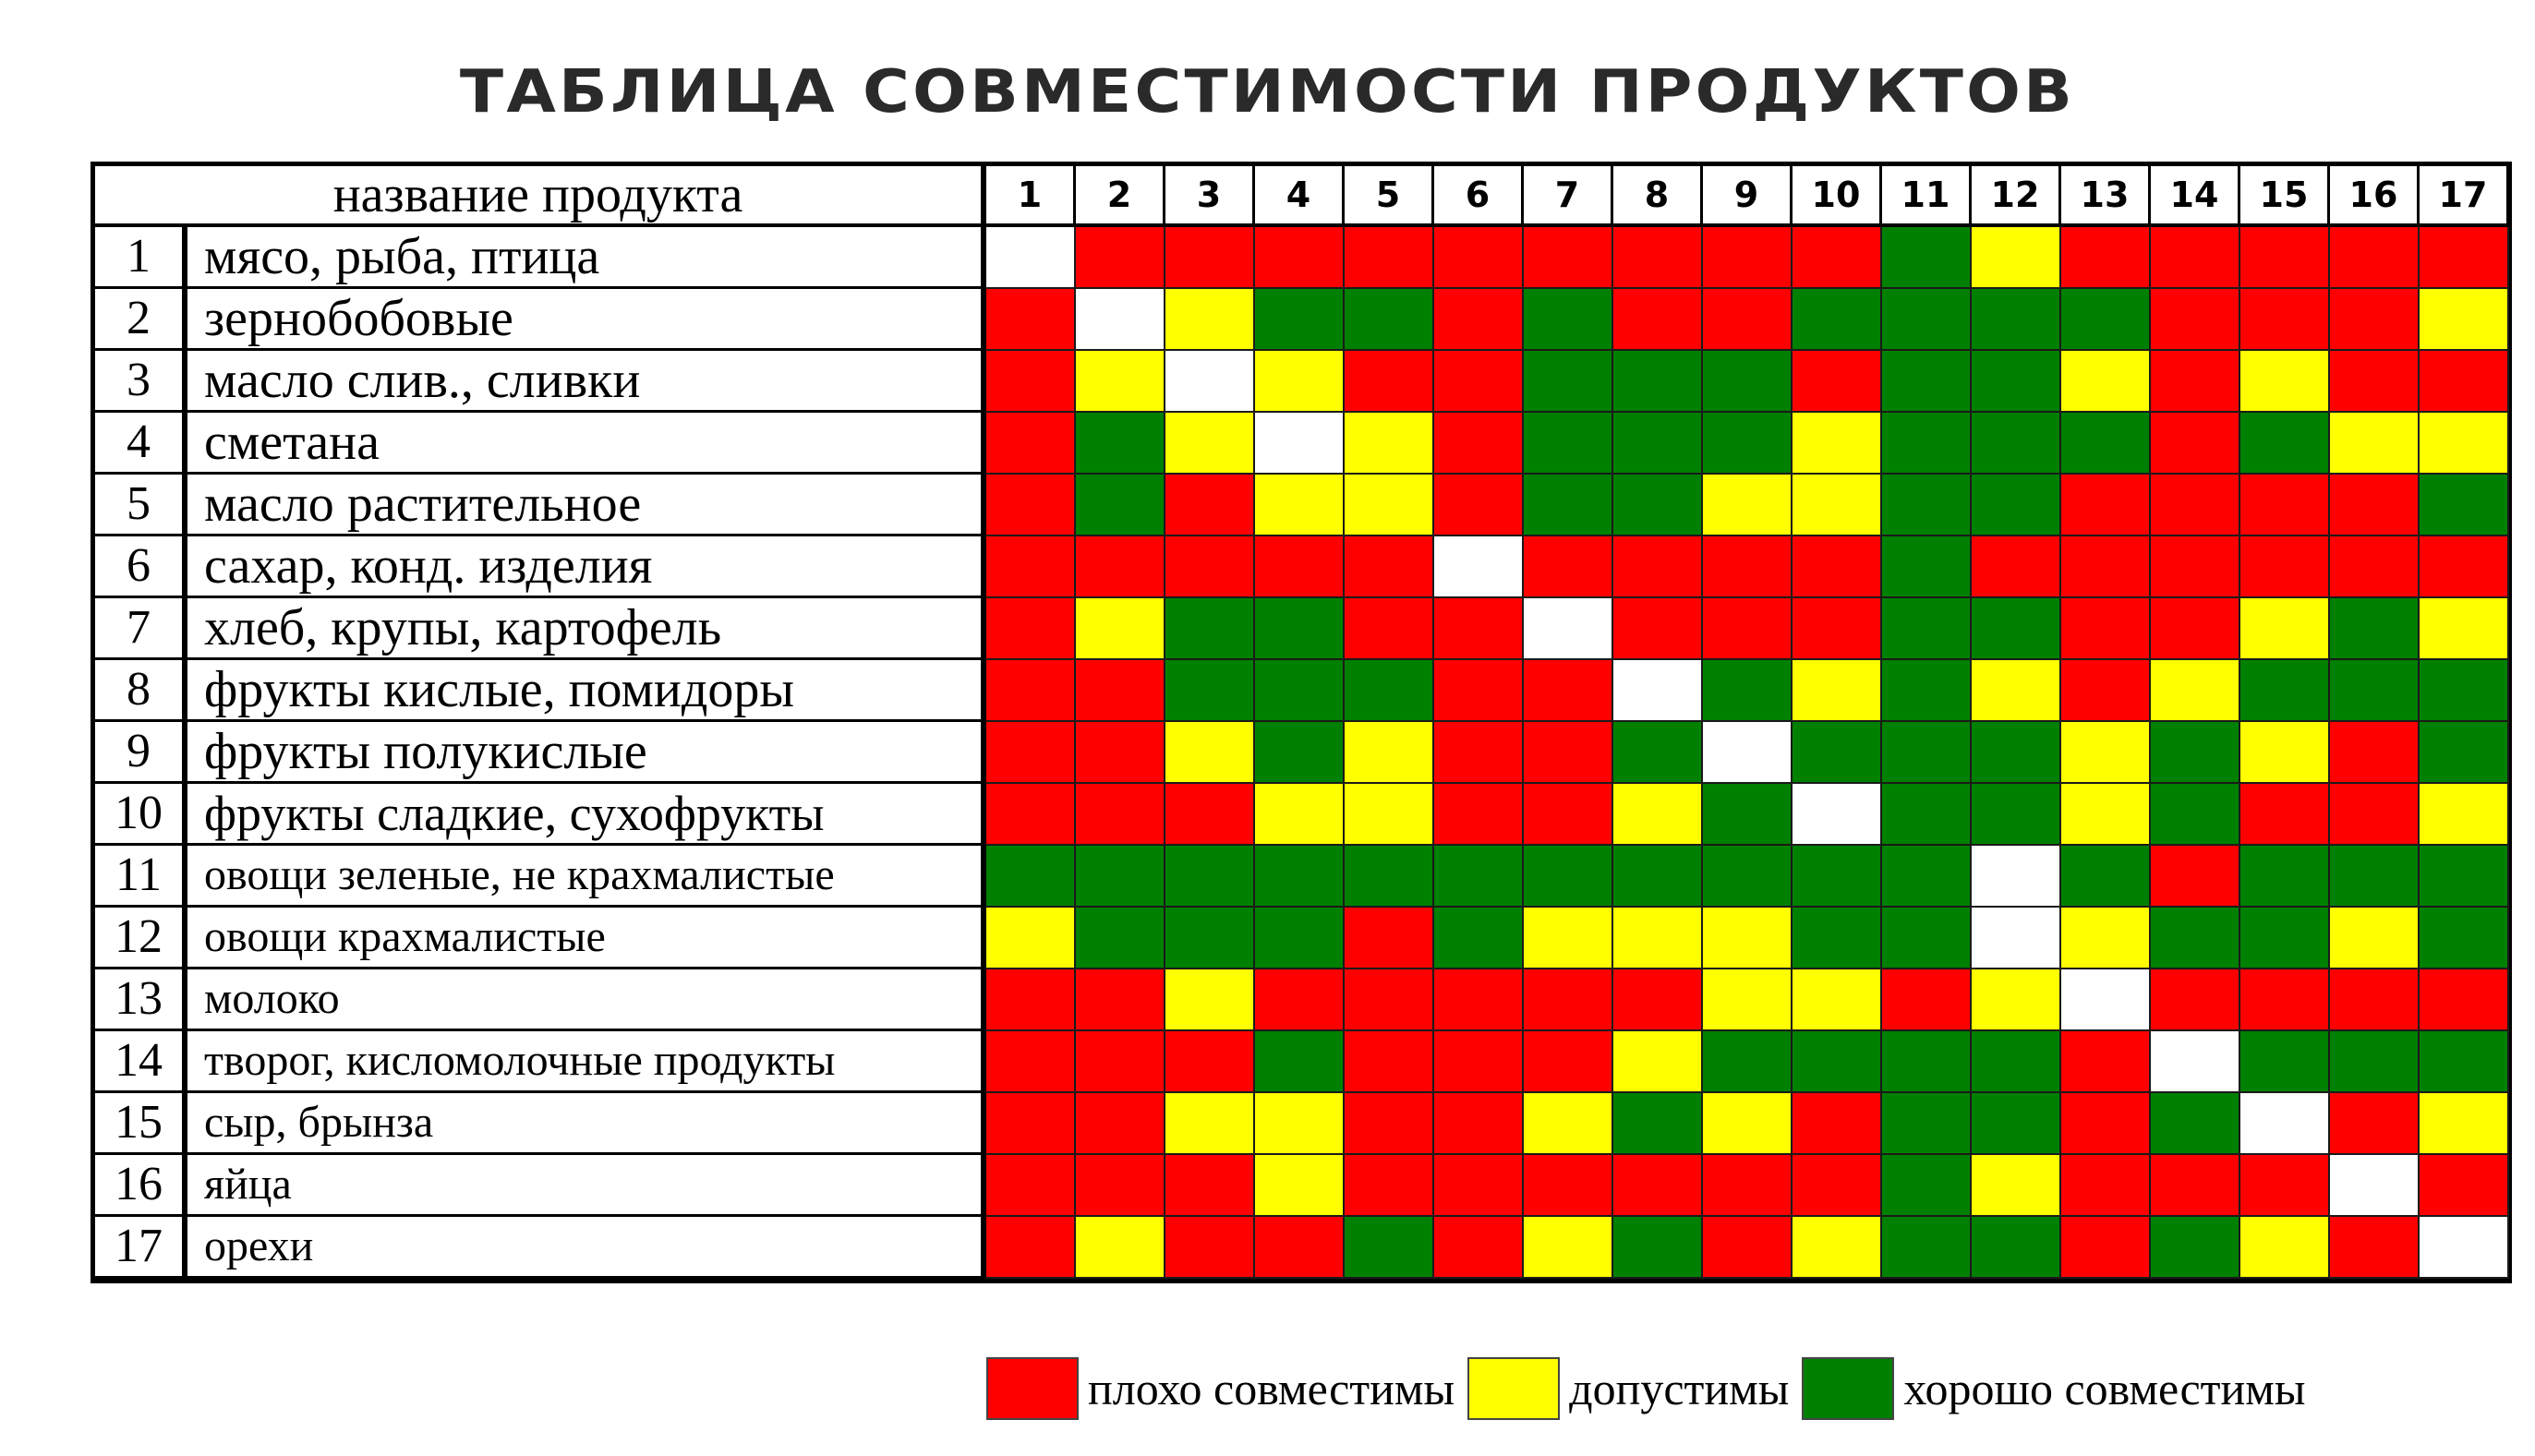 This screenshot has height=1456, width=2535. Describe the element at coordinates (141, 815) in the screenshot. I see `row-number: 10` at that location.